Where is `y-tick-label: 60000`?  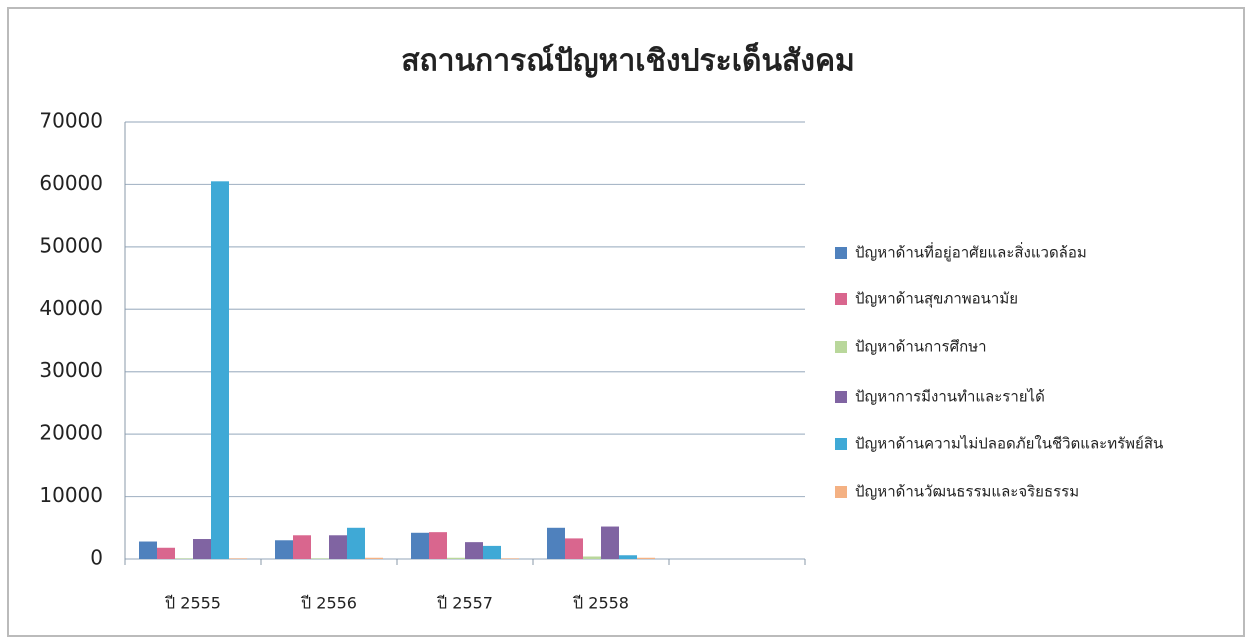
y-tick-label: 60000 is located at coordinates (71, 183).